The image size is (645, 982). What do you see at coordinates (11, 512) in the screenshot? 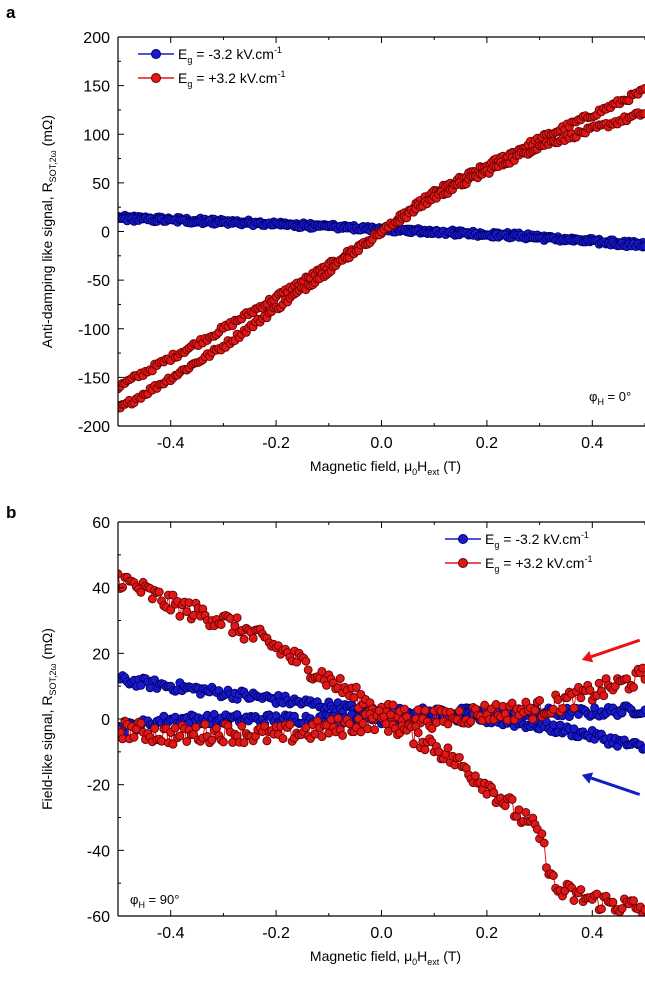
I see `panel-label-b: b` at bounding box center [11, 512].